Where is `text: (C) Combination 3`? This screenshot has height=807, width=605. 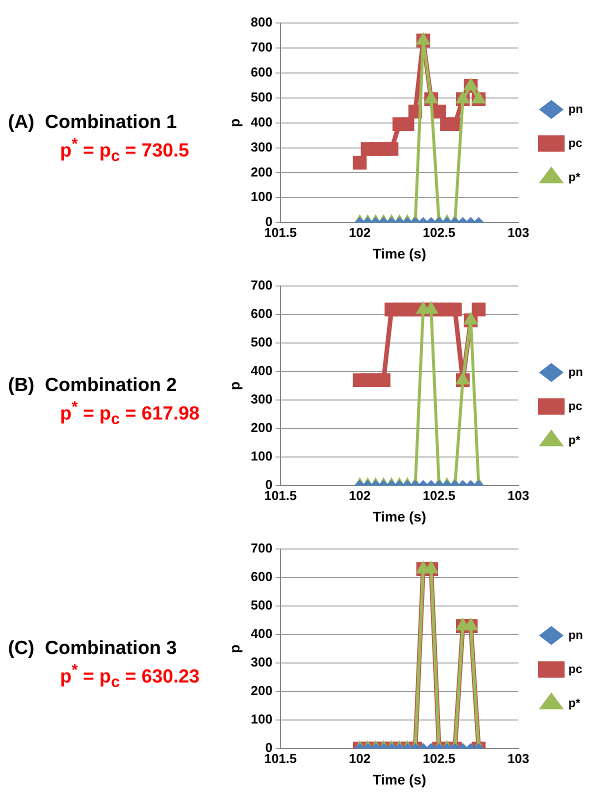
text: (C) Combination 3 is located at coordinates (93, 649).